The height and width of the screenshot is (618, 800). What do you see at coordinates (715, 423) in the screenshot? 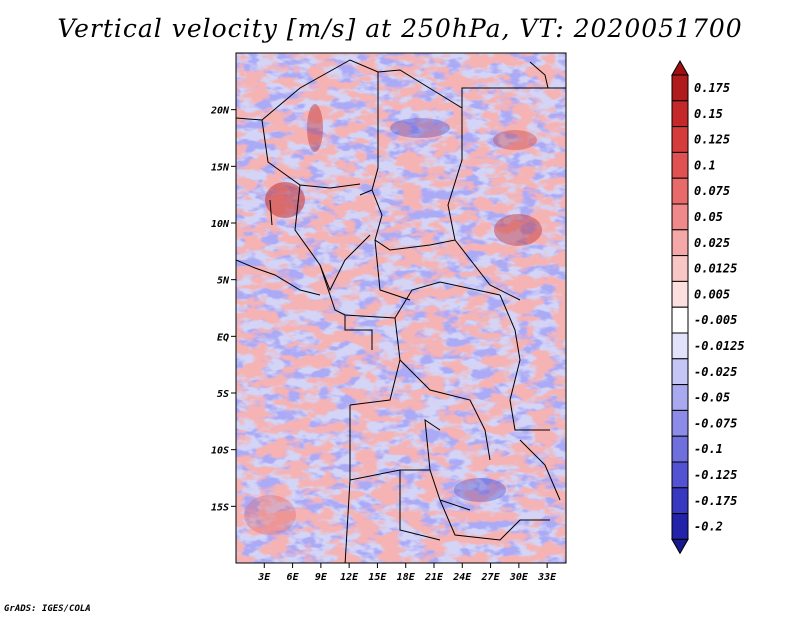
I see `colorbar-label: -0.075` at bounding box center [715, 423].